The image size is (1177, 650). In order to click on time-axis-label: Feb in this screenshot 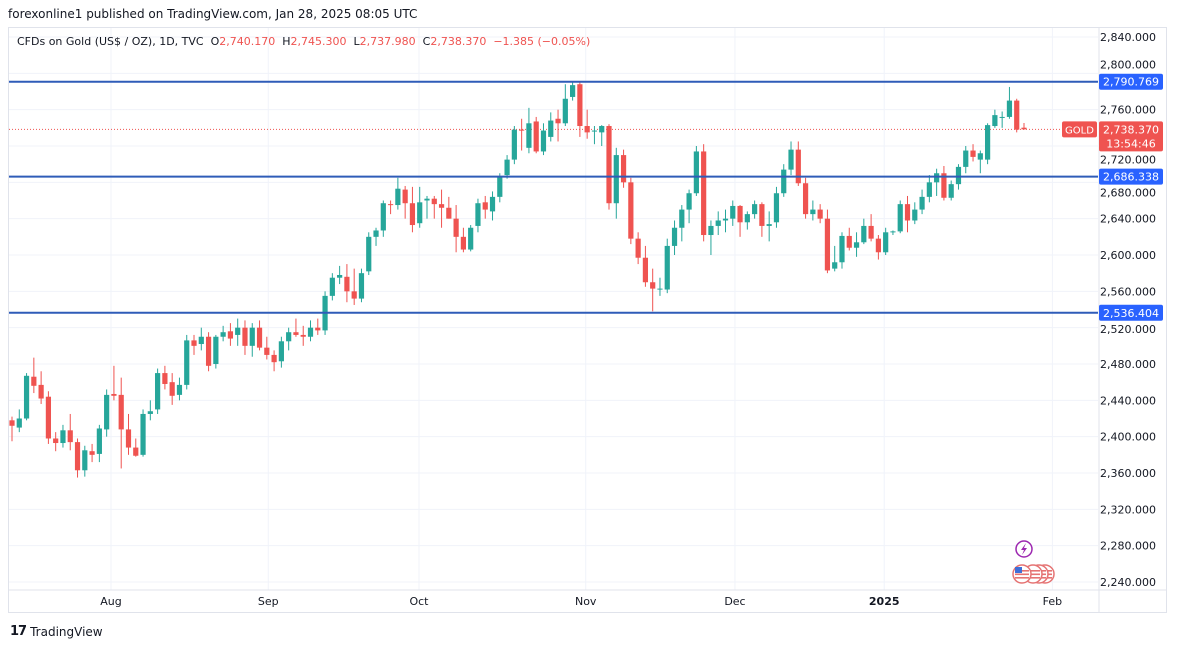, I will do `click(1052, 601)`.